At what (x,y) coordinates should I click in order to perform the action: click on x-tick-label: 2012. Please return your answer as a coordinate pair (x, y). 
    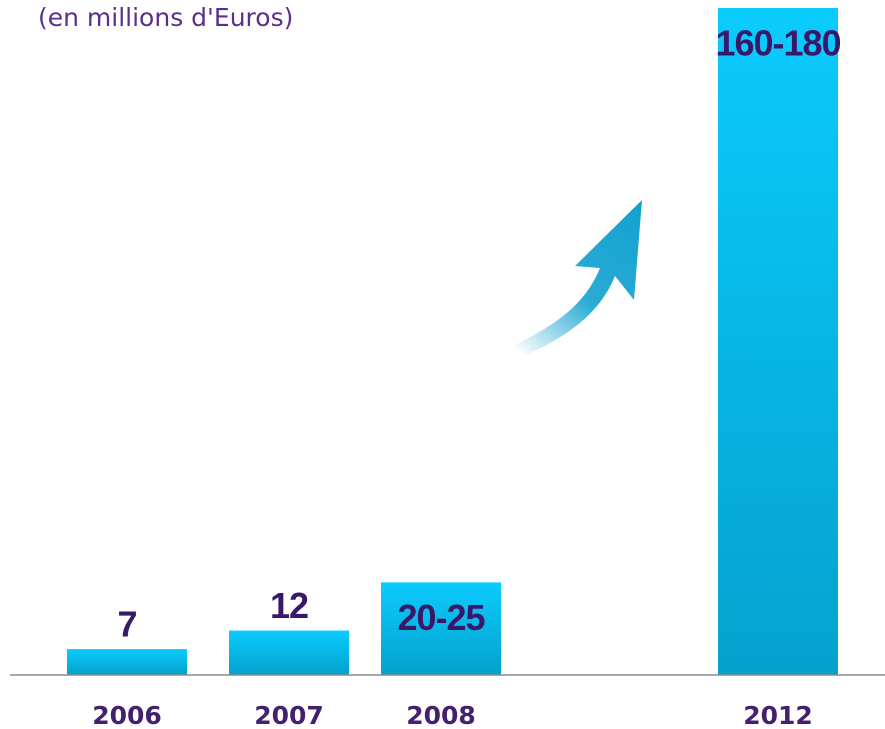
    Looking at the image, I should click on (778, 715).